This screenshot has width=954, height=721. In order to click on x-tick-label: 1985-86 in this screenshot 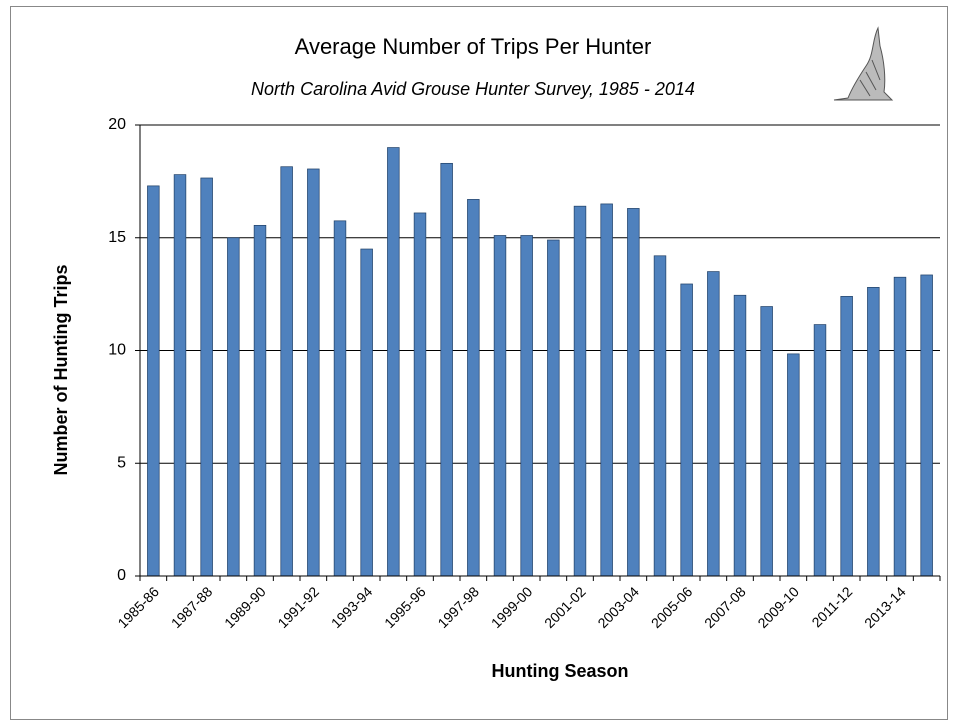, I will do `click(138, 607)`.